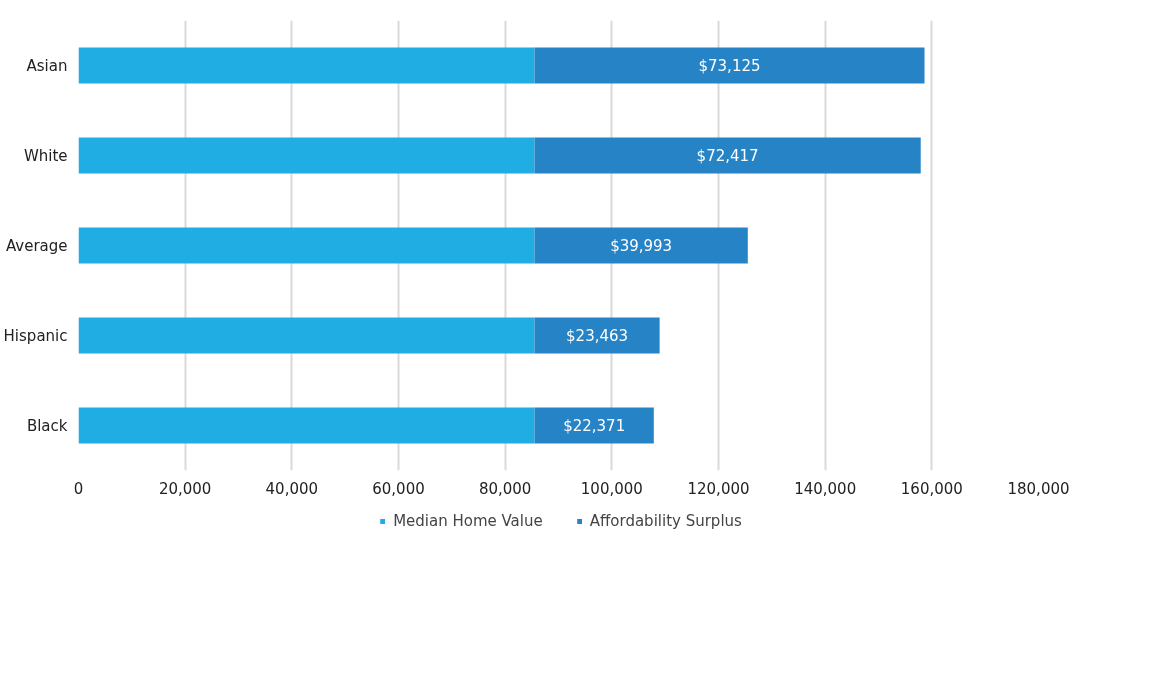 This screenshot has height=673, width=1155. Describe the element at coordinates (35, 335) in the screenshot. I see `y-tick-label: Hispanic` at that location.